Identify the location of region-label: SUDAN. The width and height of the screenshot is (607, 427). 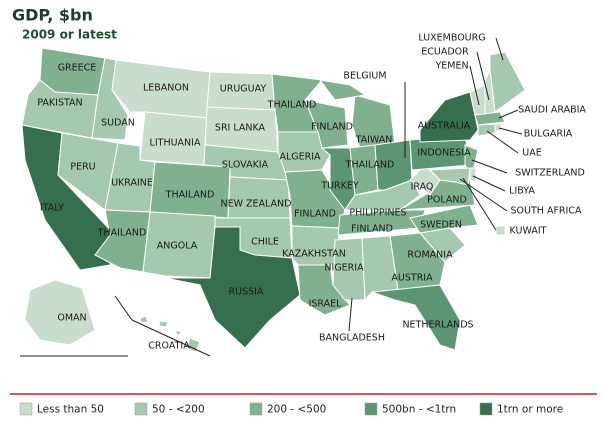
(118, 123).